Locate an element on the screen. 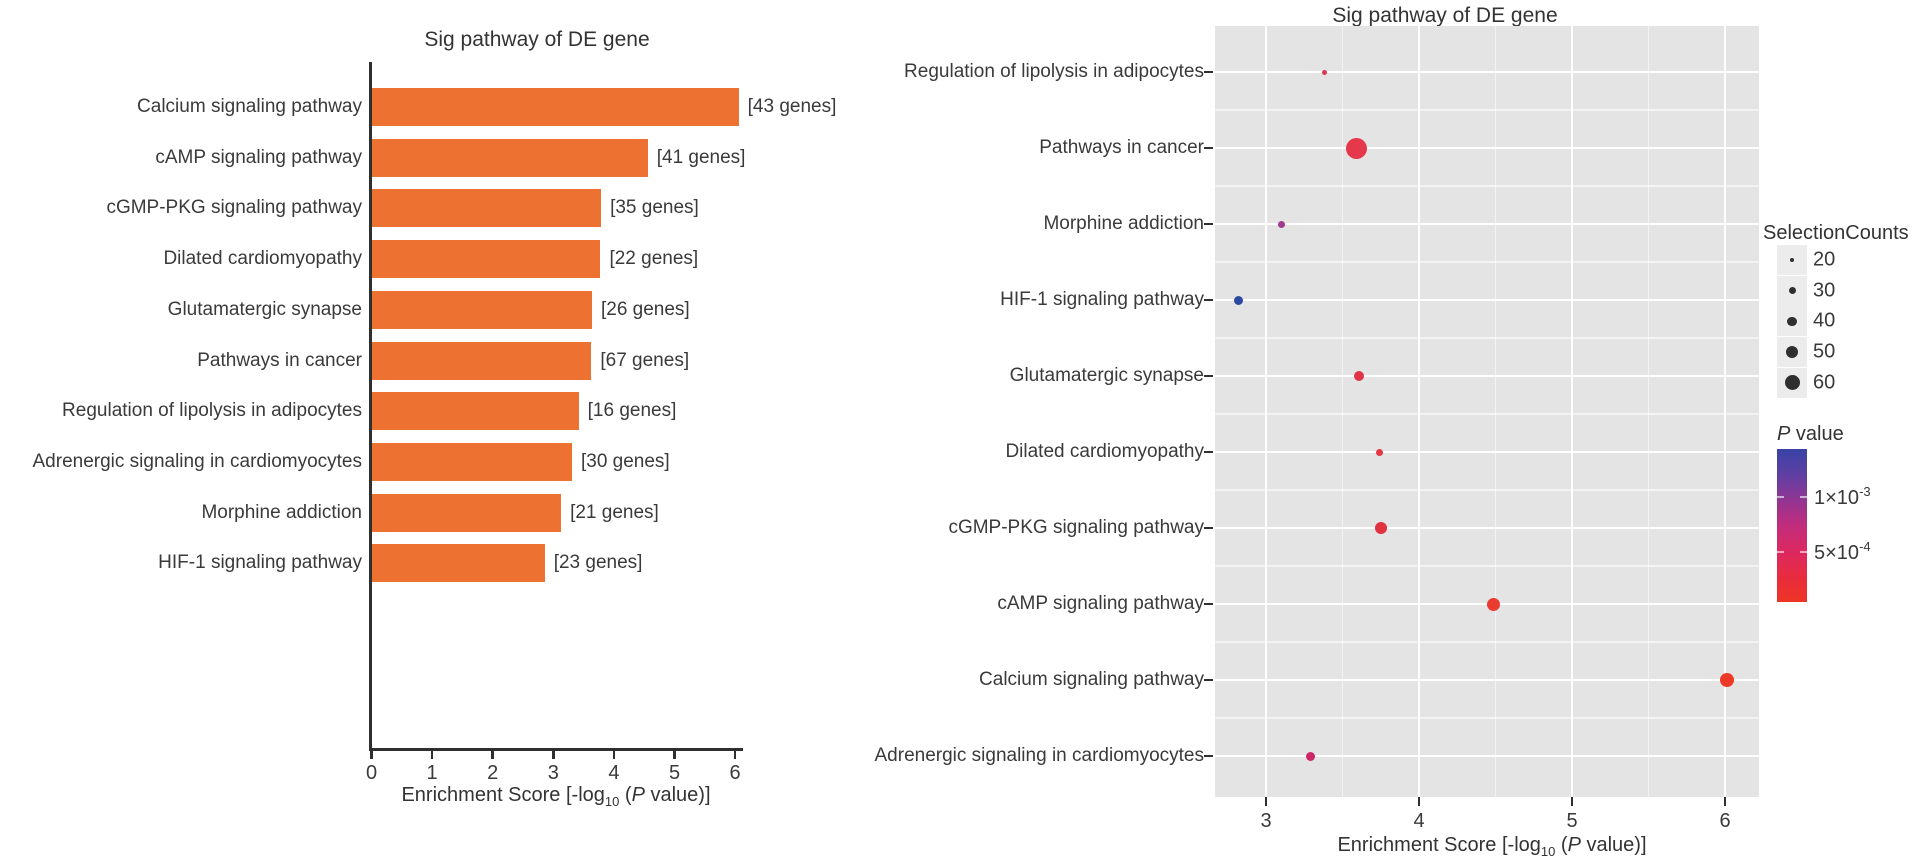 Image resolution: width=1926 pixels, height=863 pixels. bar-category-label: Regulation of lipolysis in adipocytes is located at coordinates (212, 411).